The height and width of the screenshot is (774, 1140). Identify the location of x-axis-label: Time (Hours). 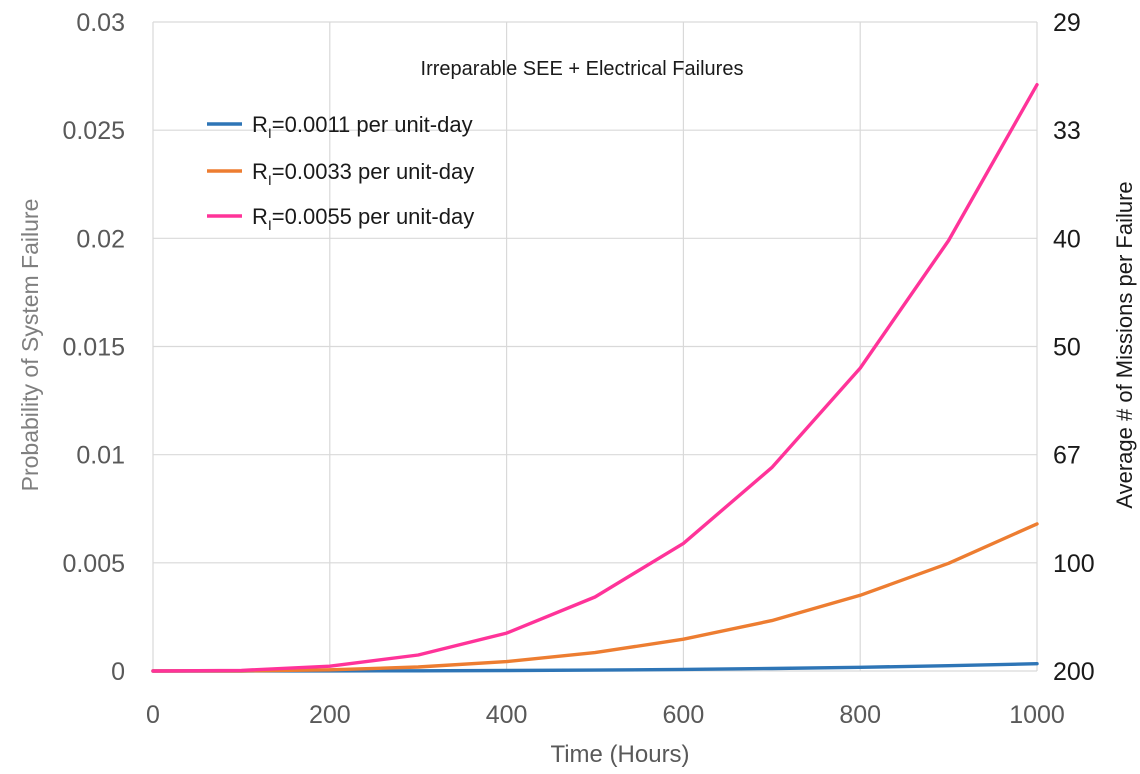
(619, 754).